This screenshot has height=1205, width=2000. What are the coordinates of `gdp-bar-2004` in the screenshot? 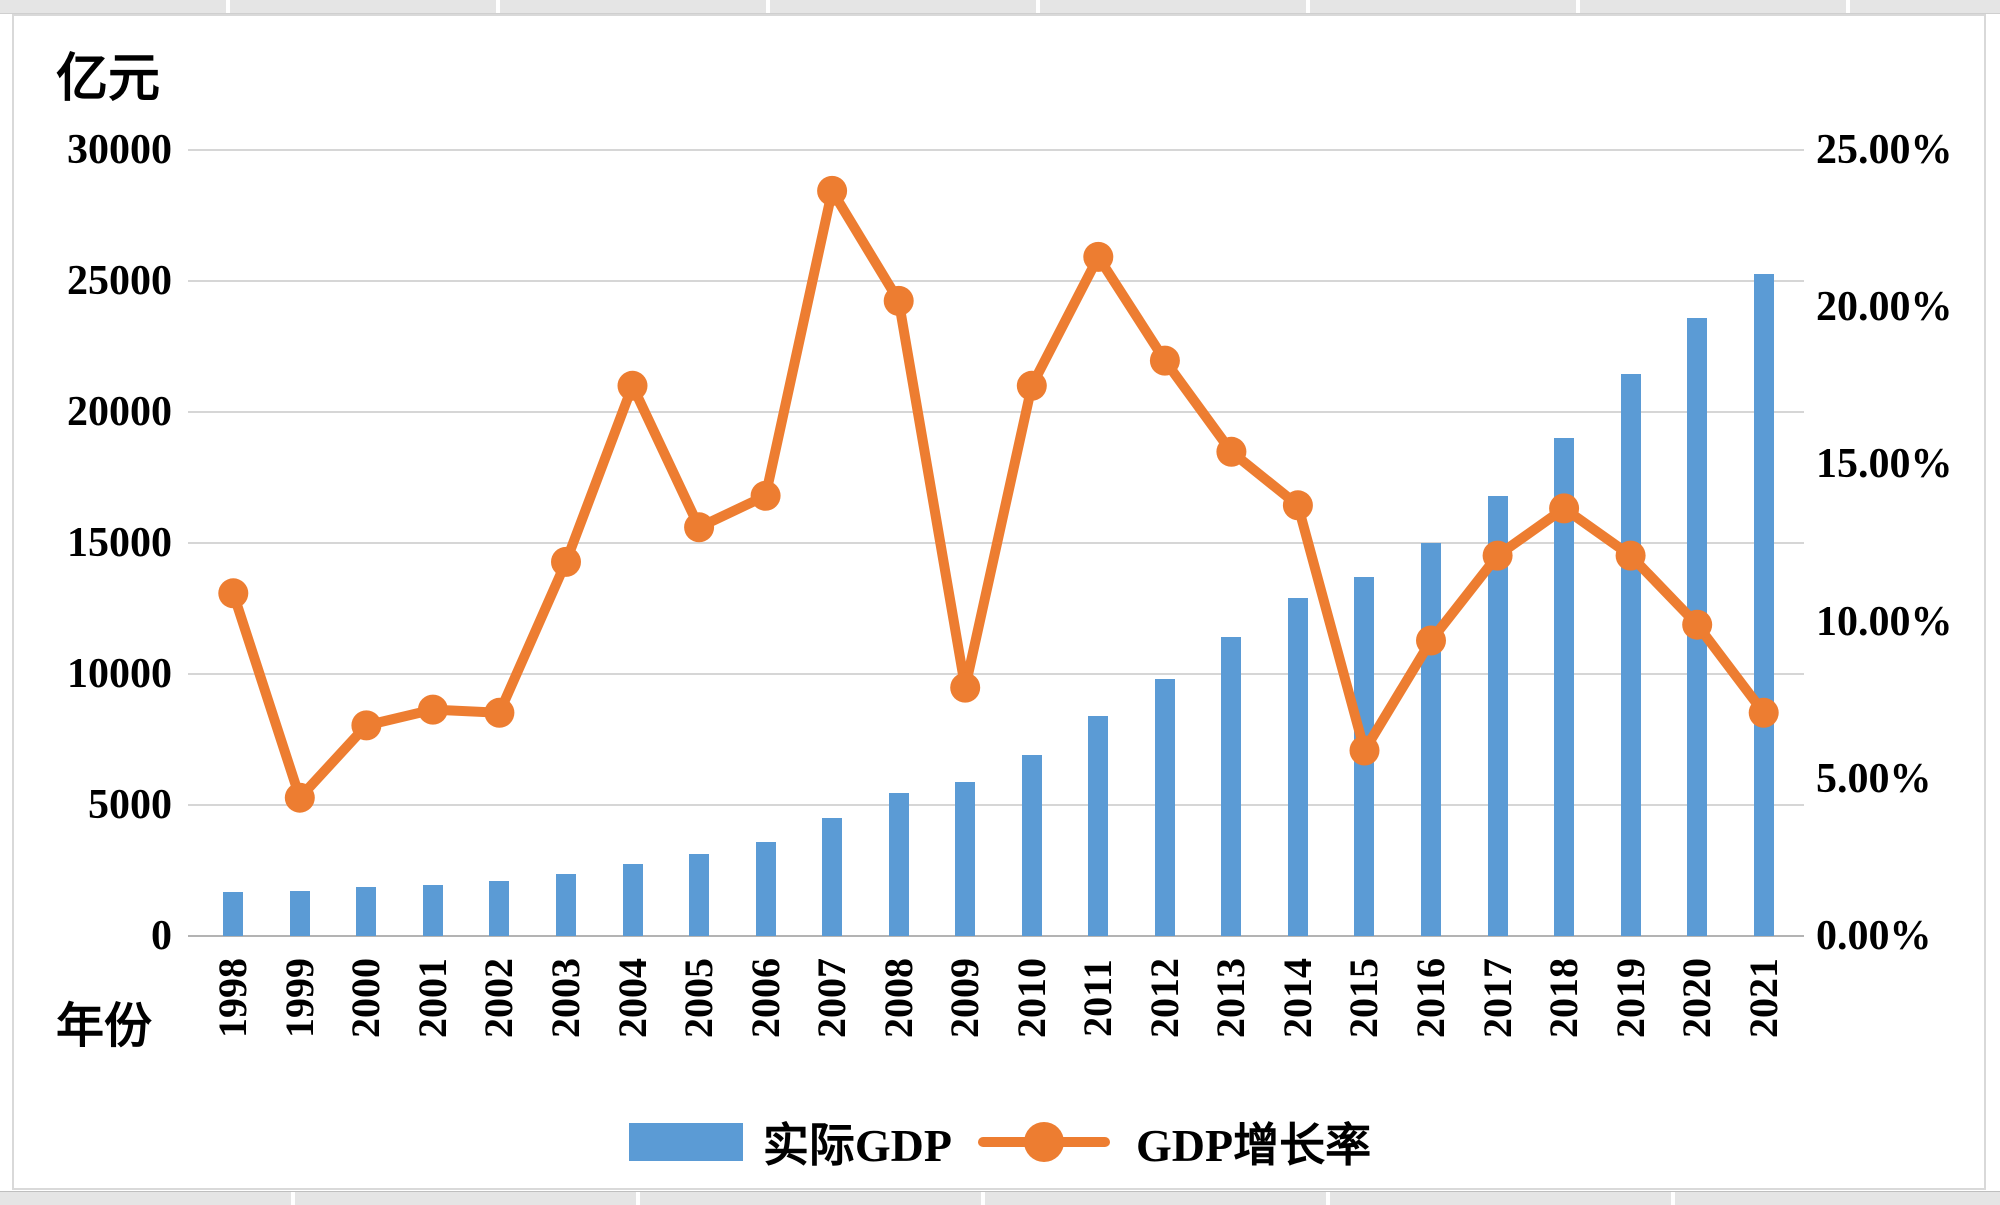 It's located at (632, 900).